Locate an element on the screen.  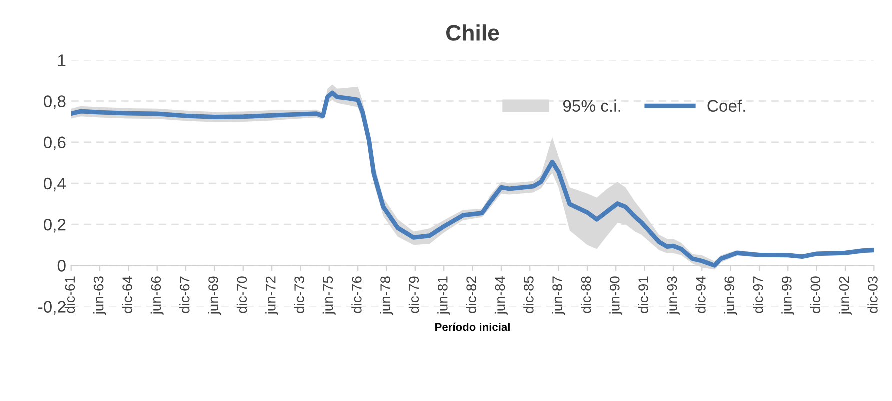
x-tick-label: jun-78 is located at coordinates (387, 296).